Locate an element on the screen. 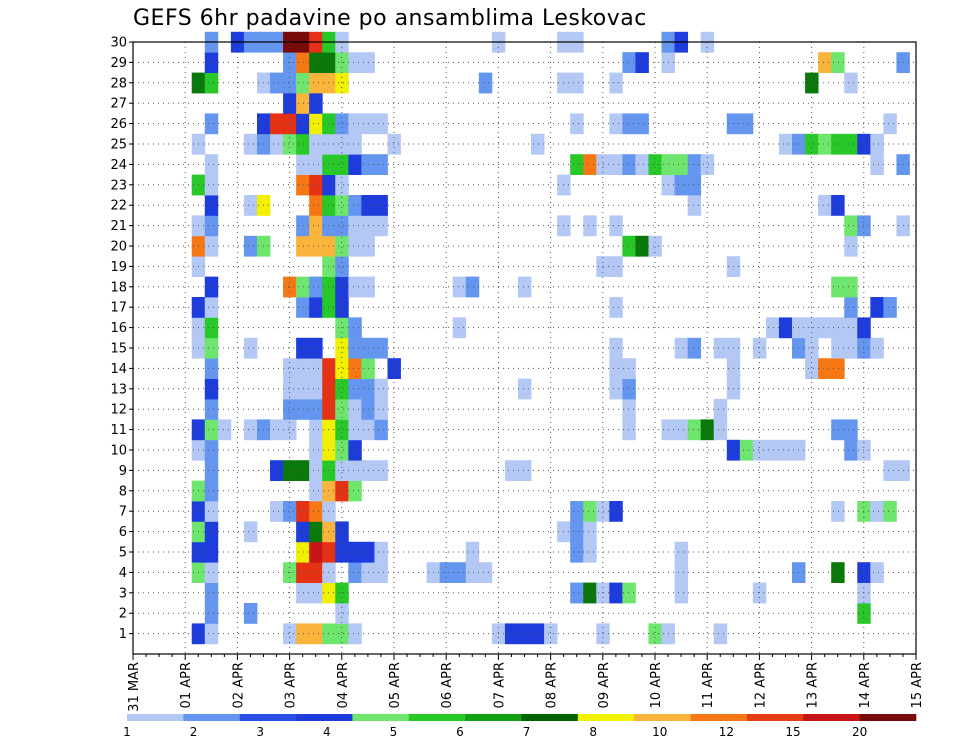 The image size is (960, 742). x-tick-label: 14 APR is located at coordinates (865, 685).